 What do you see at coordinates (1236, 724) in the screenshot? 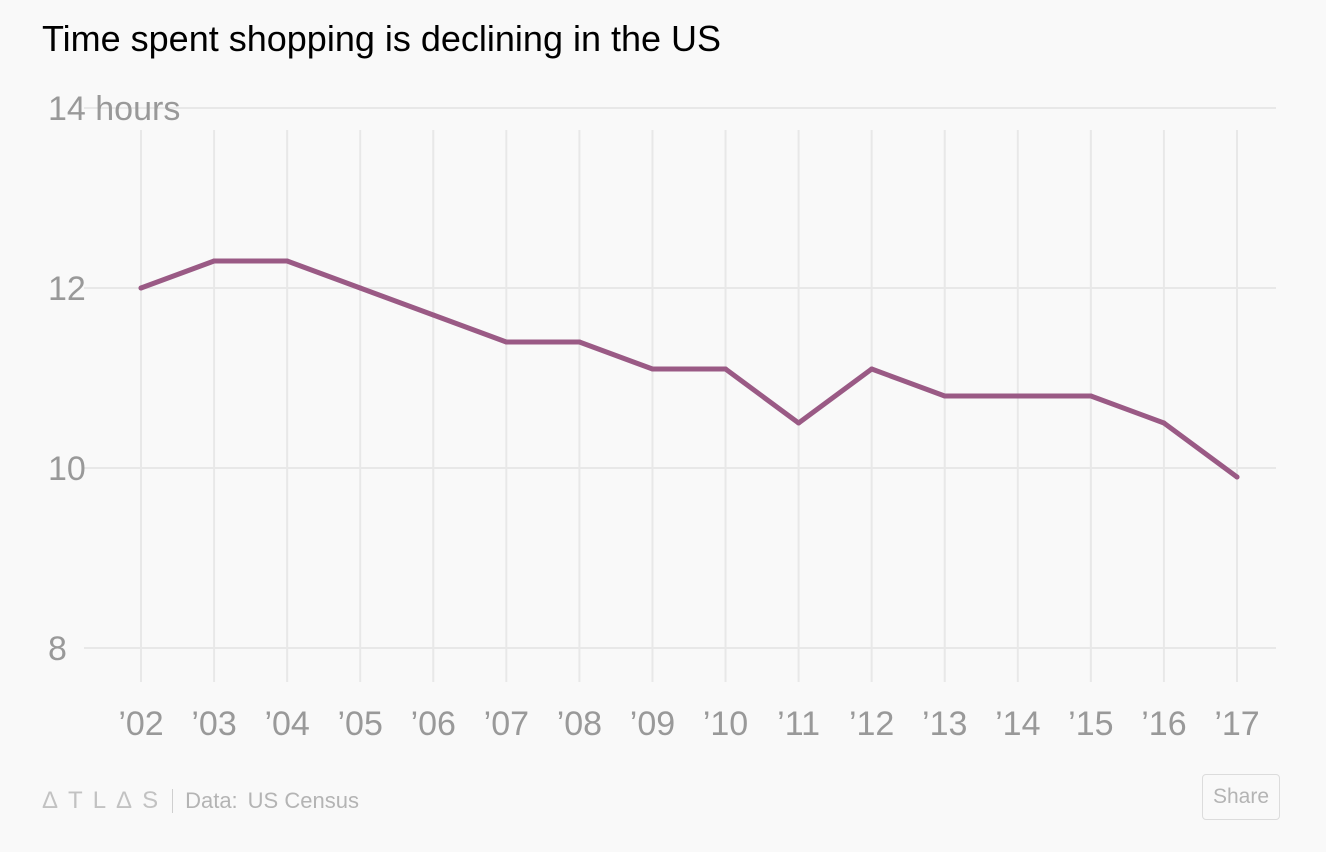
I see `x-tick-label: ’17` at bounding box center [1236, 724].